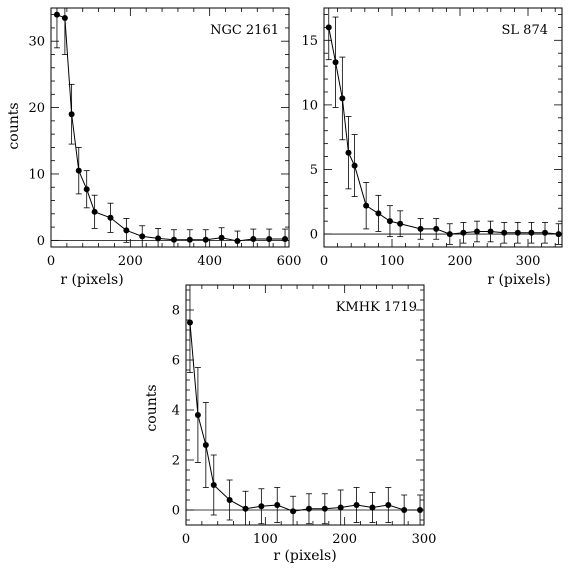 Image resolution: width=570 pixels, height=568 pixels. What do you see at coordinates (265, 539) in the screenshot?
I see `x-tick-label: 100` at bounding box center [265, 539].